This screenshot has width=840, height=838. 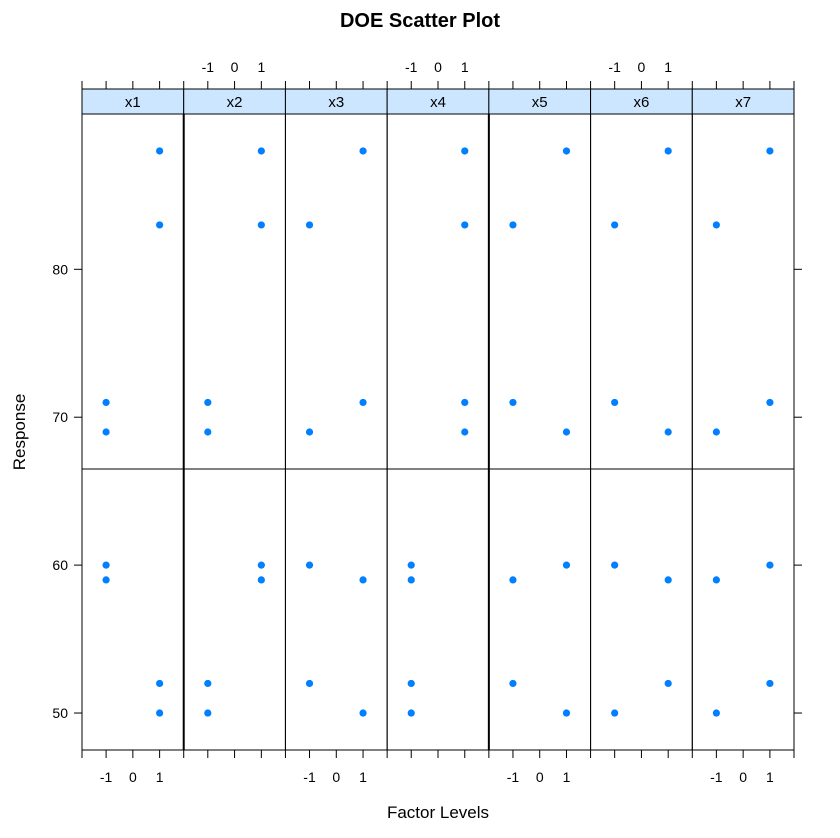 I want to click on strip-label-x4: x4, so click(x=438, y=102).